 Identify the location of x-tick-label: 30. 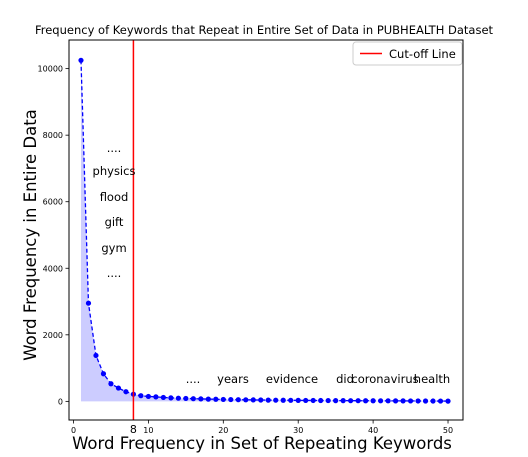
(298, 430).